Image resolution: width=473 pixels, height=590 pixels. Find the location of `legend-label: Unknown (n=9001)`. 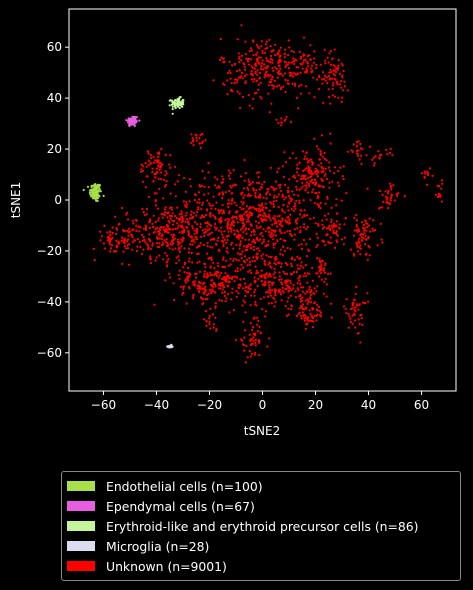

legend-label: Unknown (n=9001) is located at coordinates (166, 566).